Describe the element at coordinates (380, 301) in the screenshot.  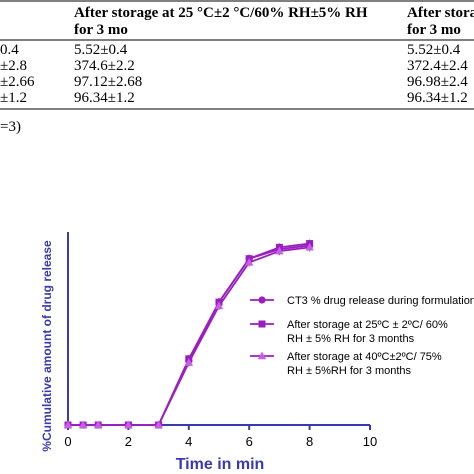
I see `legend-label: CT3 % drug release during formulation` at that location.